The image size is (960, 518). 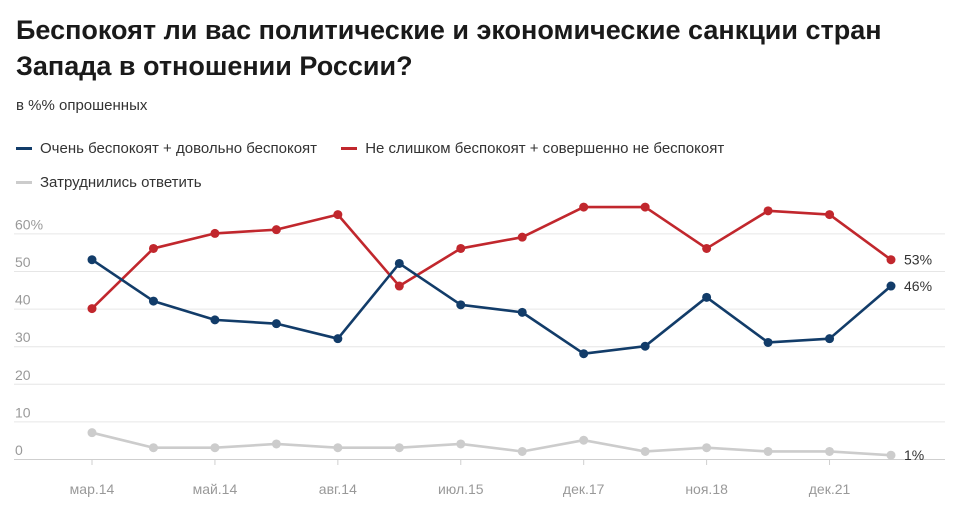 I want to click on legend-swatch-red, so click(x=349, y=148).